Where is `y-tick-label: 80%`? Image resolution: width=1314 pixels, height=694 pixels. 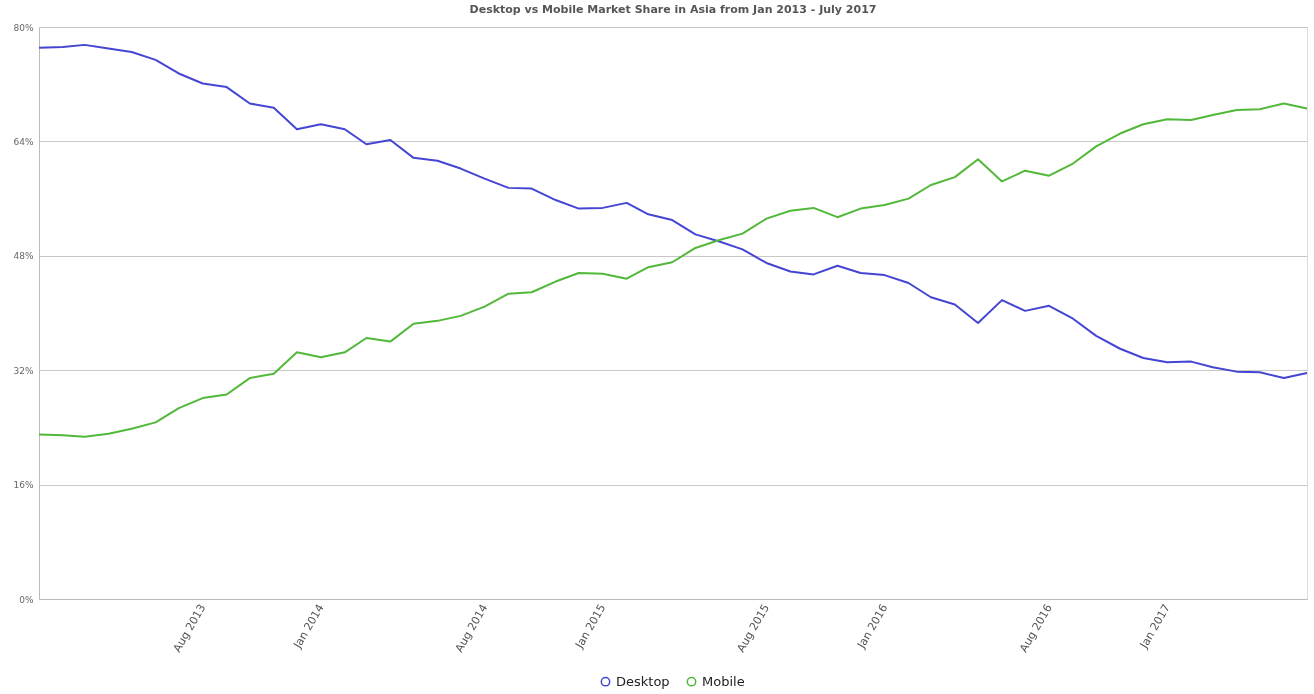 y-tick-label: 80% is located at coordinates (23, 27).